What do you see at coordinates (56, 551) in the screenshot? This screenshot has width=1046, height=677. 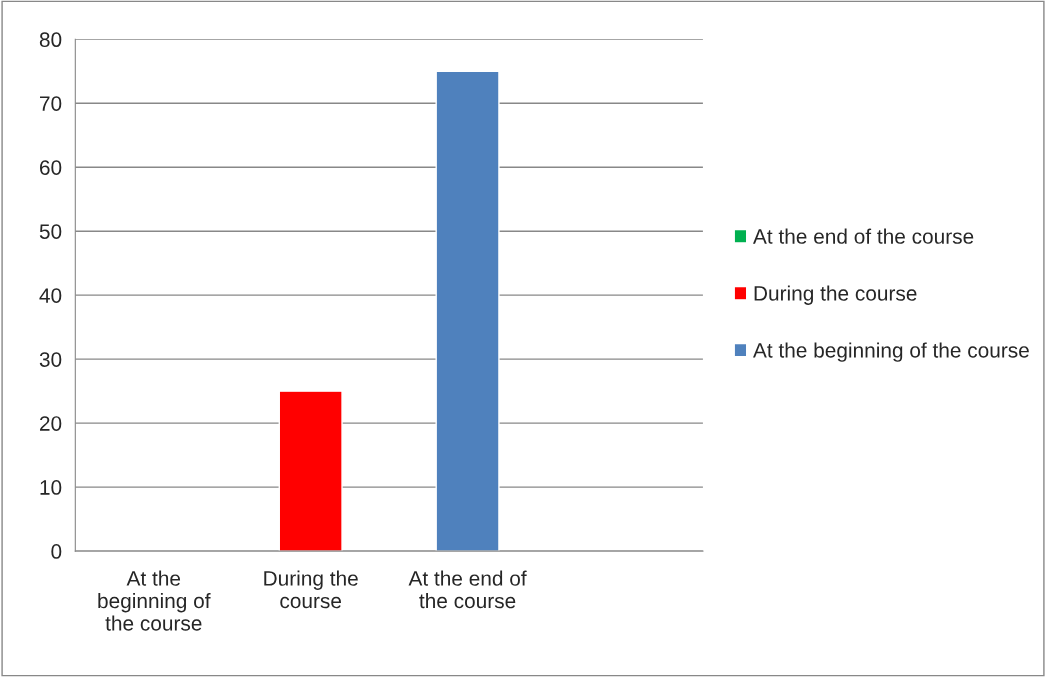 I see `y-tick-label: 0` at bounding box center [56, 551].